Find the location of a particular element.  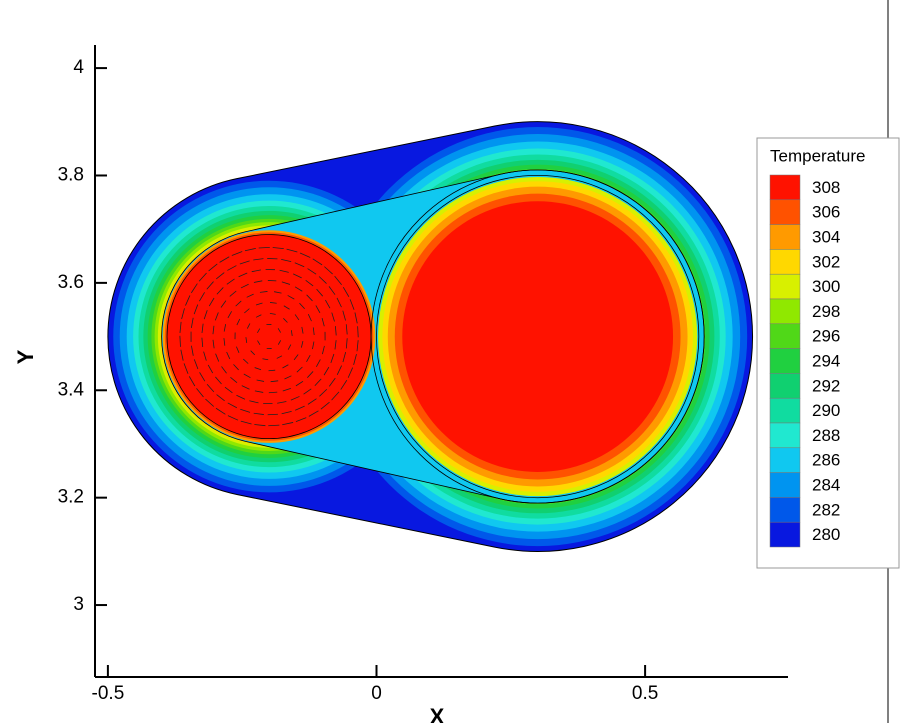

y-axis-label: Y is located at coordinates (25, 356).